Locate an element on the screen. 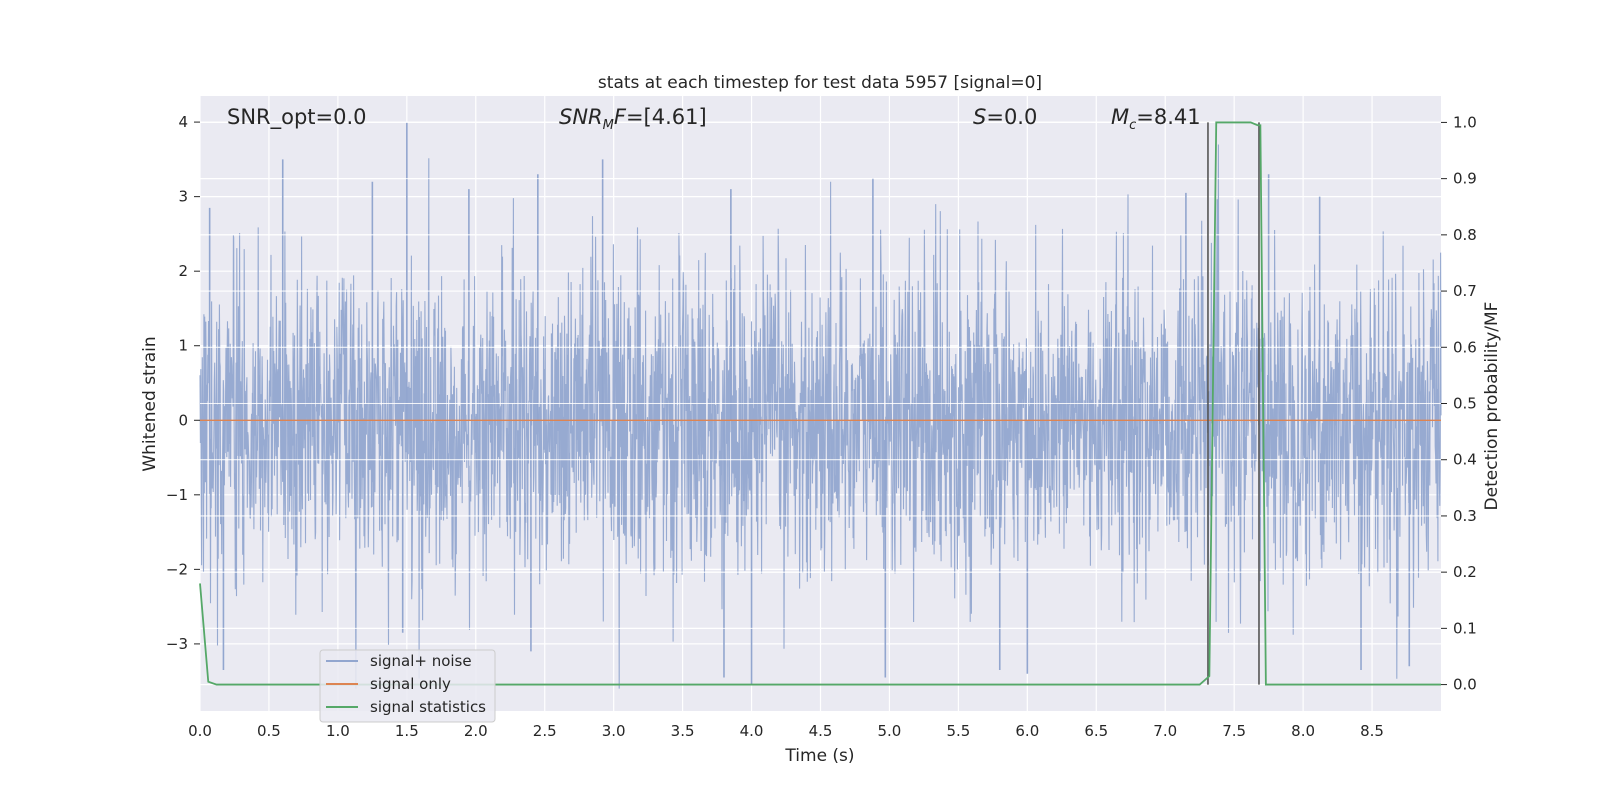 This screenshot has height=800, width=1600. x-tick-label: 5.5 is located at coordinates (958, 731).